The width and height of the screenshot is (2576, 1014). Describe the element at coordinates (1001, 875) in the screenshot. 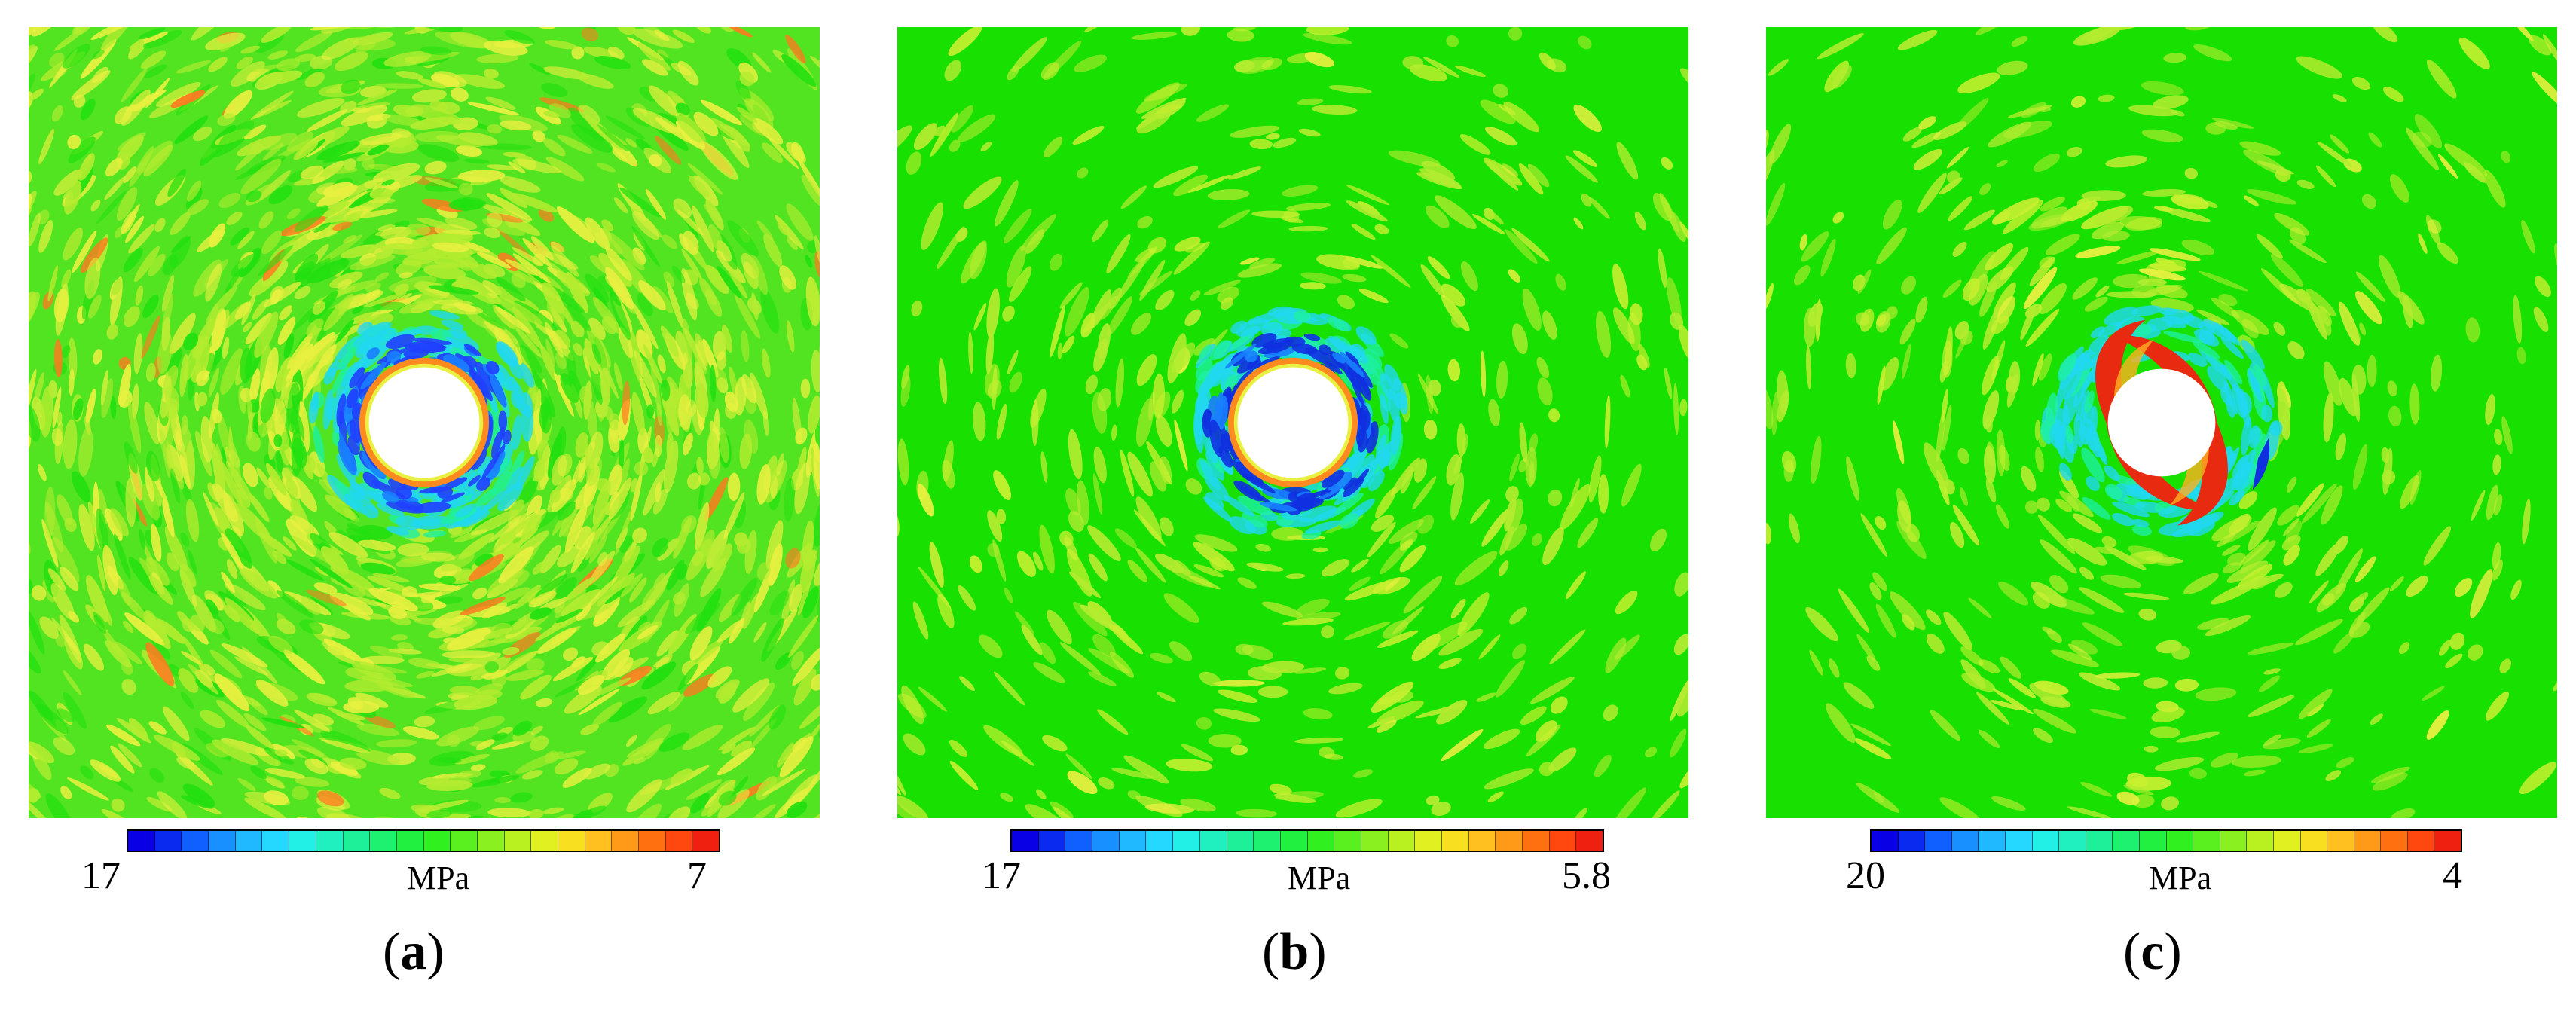

I see `colorbar-min-label-b: 17` at that location.